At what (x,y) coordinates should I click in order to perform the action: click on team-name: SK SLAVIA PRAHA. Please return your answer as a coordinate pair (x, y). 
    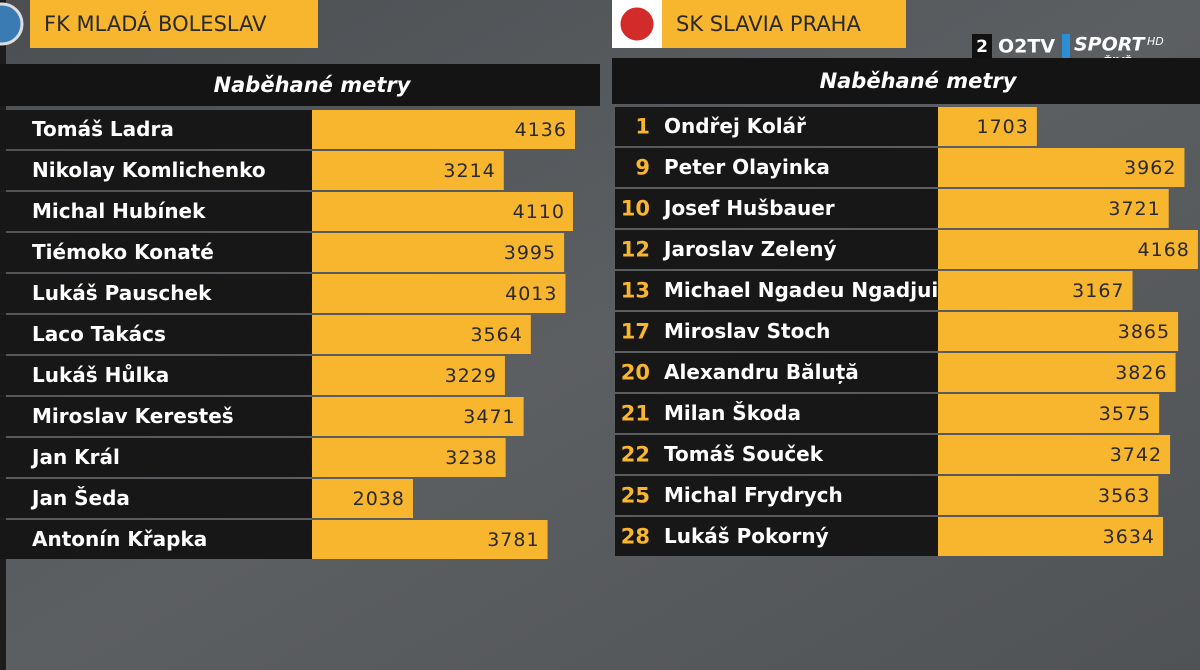
    Looking at the image, I should click on (768, 24).